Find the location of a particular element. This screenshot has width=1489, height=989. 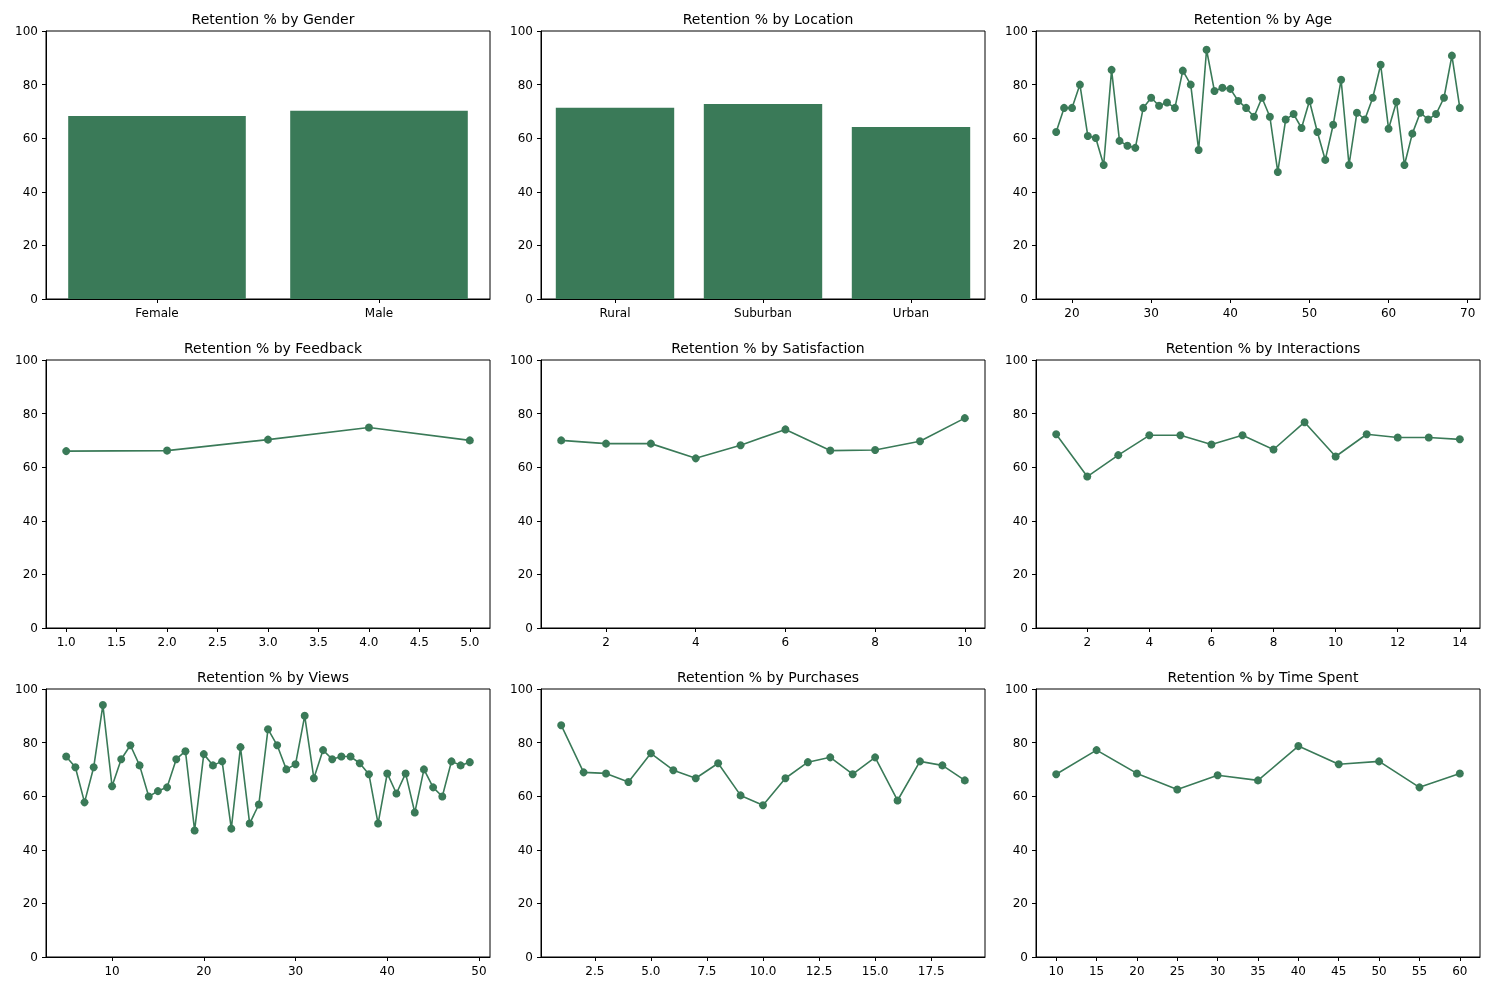

chart-title: Retention % by Interactions is located at coordinates (1263, 348).